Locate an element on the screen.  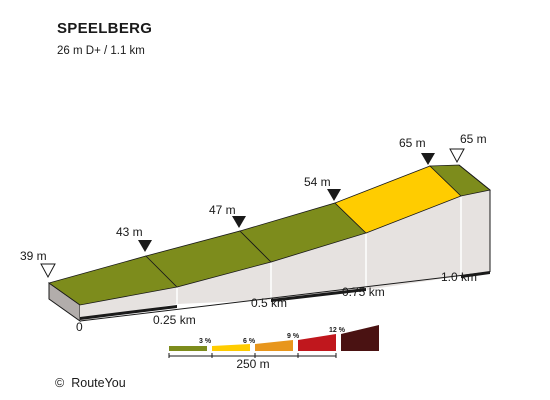
legend-label: 12 % is located at coordinates (337, 330).